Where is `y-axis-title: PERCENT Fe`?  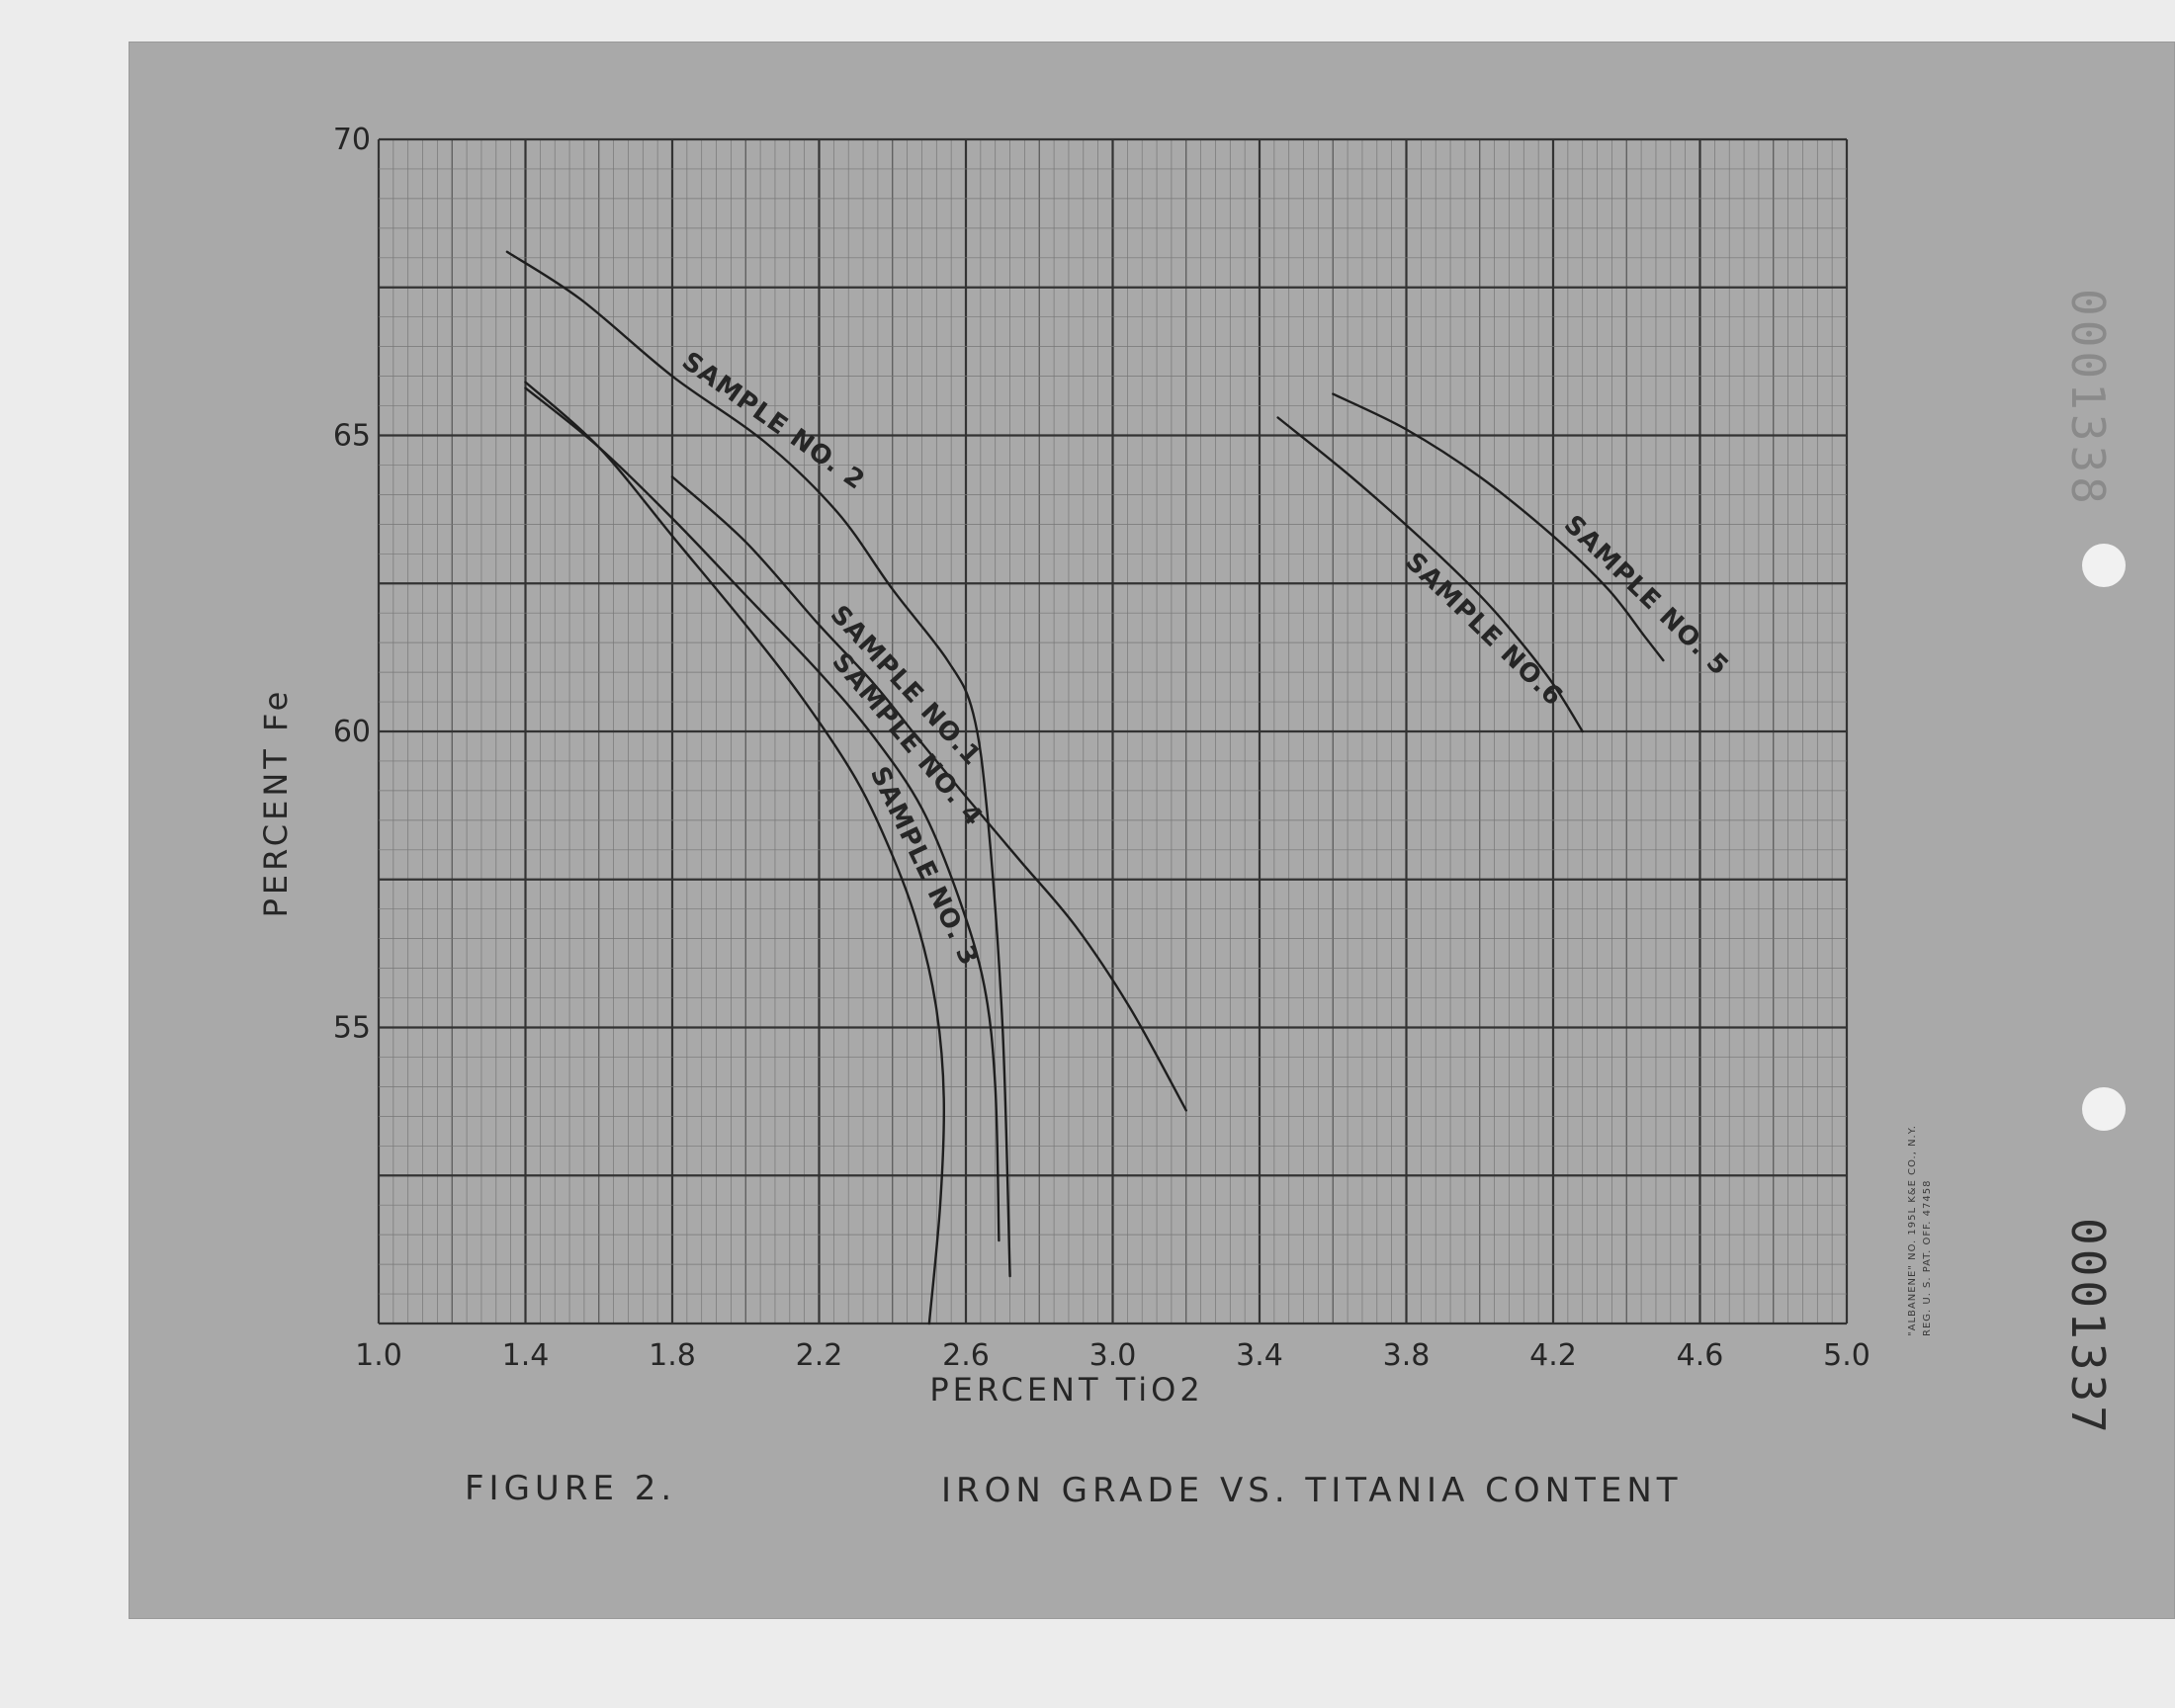
y-axis-title: PERCENT Fe is located at coordinates (276, 803).